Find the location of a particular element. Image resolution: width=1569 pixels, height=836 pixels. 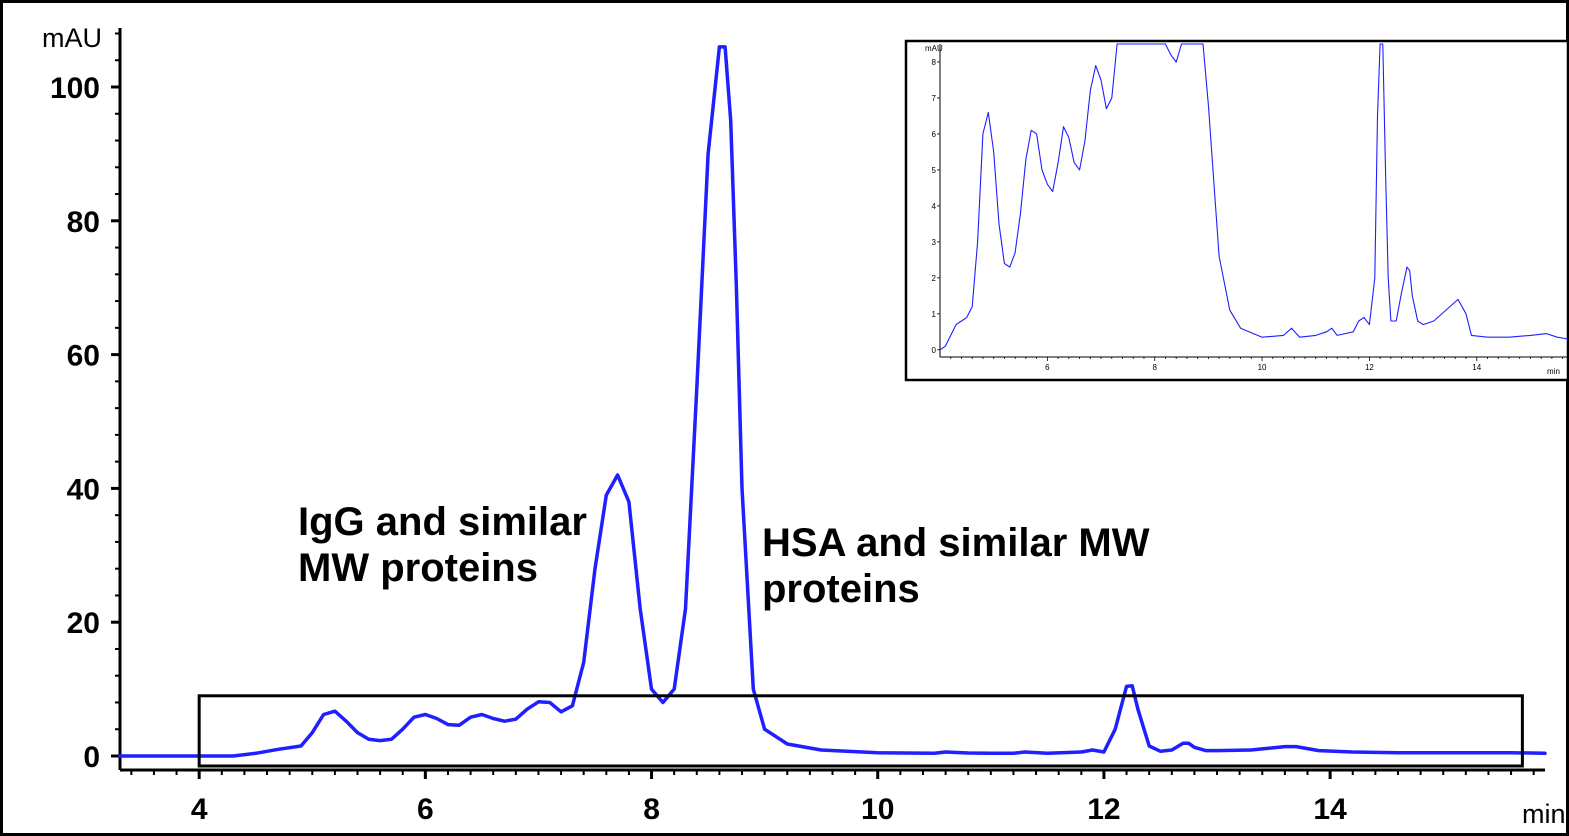

inset-y-tick-label: 4 is located at coordinates (934, 206).